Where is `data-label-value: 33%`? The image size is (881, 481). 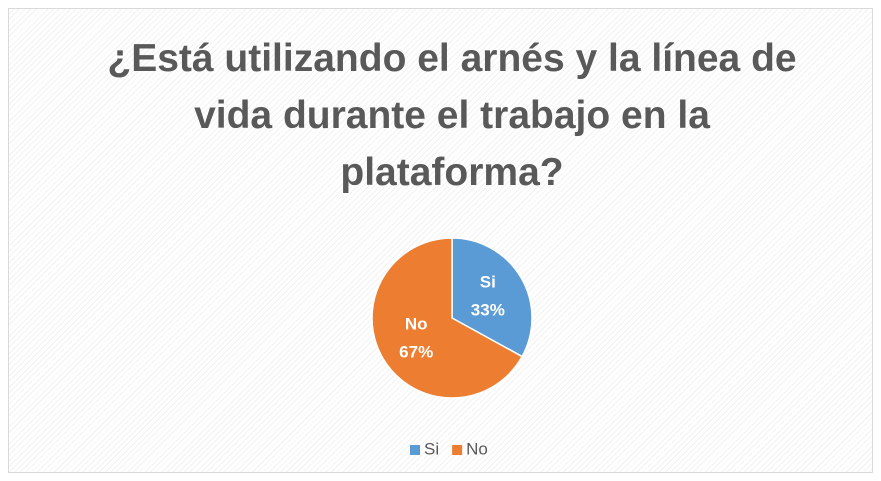 data-label-value: 33% is located at coordinates (488, 309).